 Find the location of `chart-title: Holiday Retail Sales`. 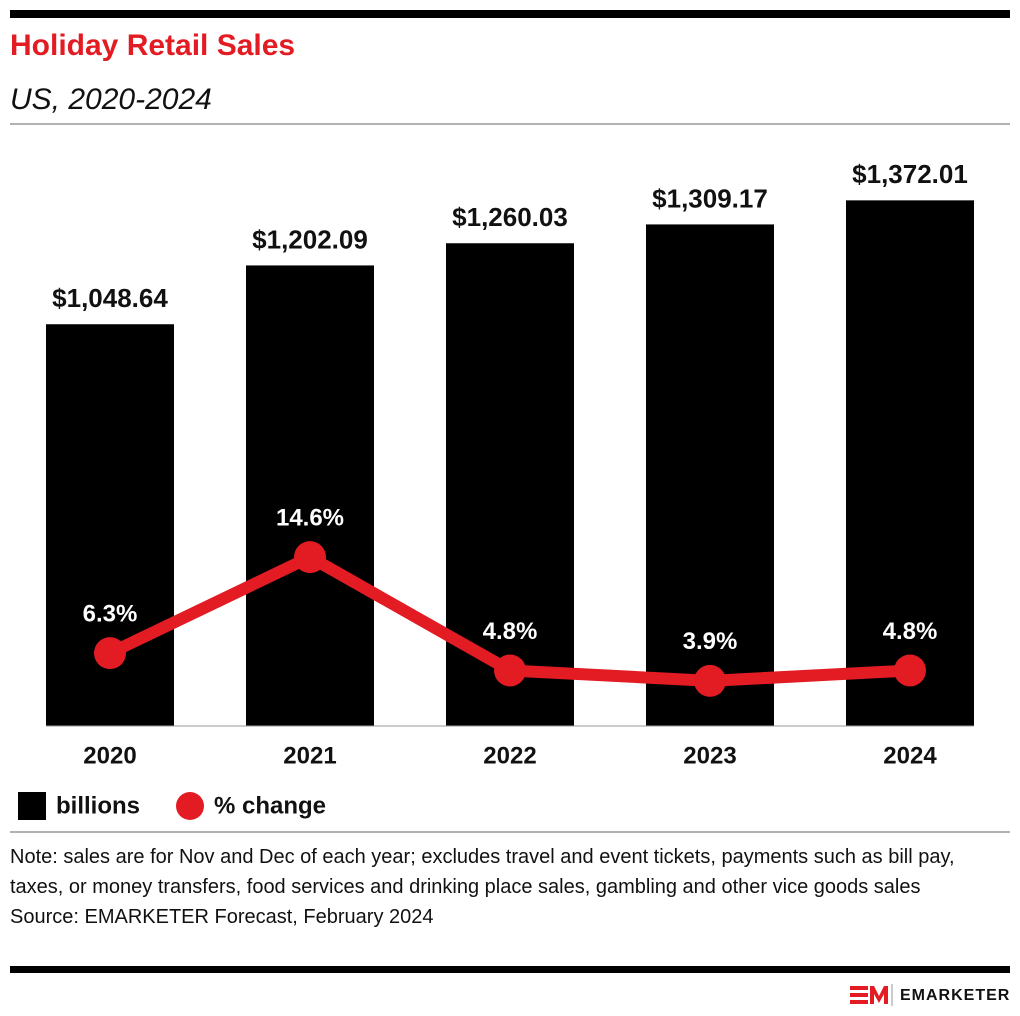

chart-title: Holiday Retail Sales is located at coordinates (152, 45).